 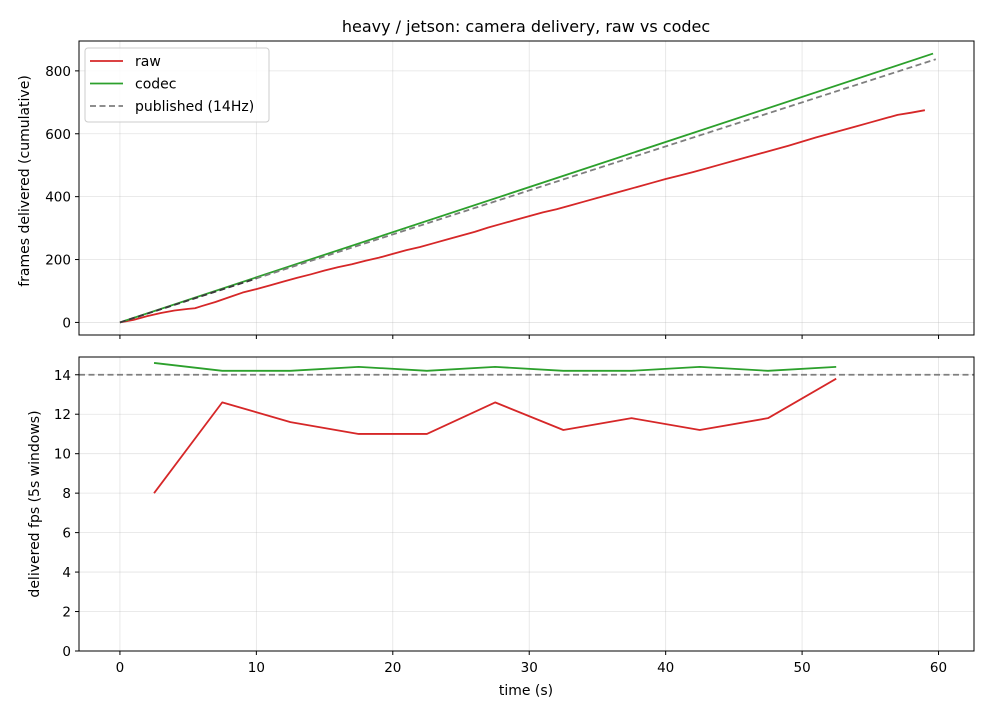 What do you see at coordinates (66, 494) in the screenshot?
I see `bottom-y-tick-label: 8` at bounding box center [66, 494].